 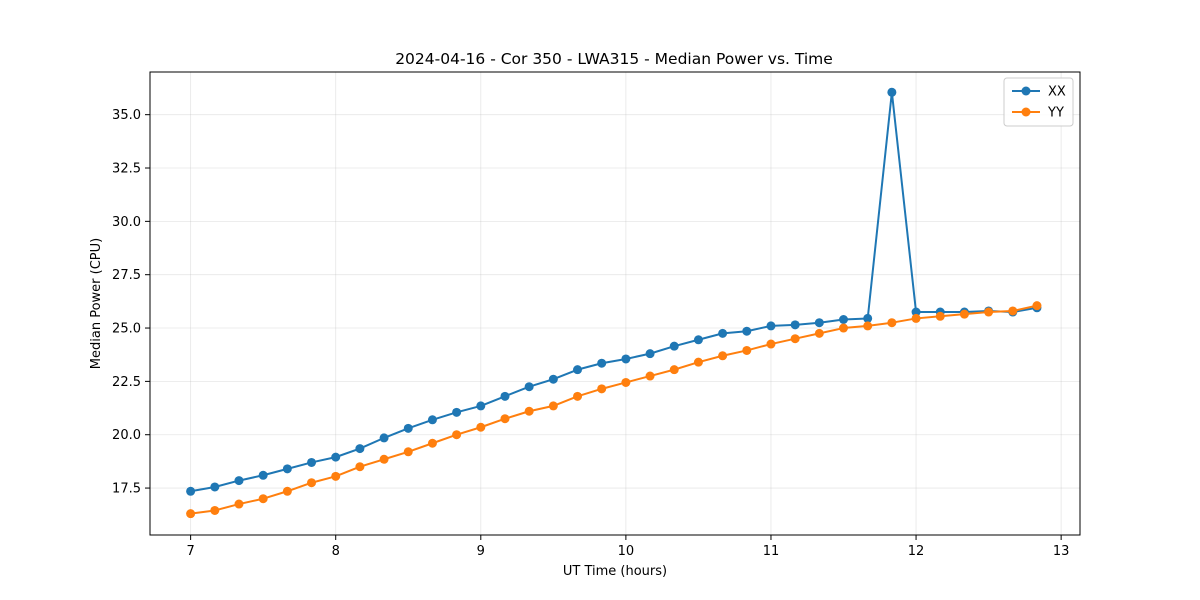 I want to click on x-tick-label: 8, so click(x=336, y=551).